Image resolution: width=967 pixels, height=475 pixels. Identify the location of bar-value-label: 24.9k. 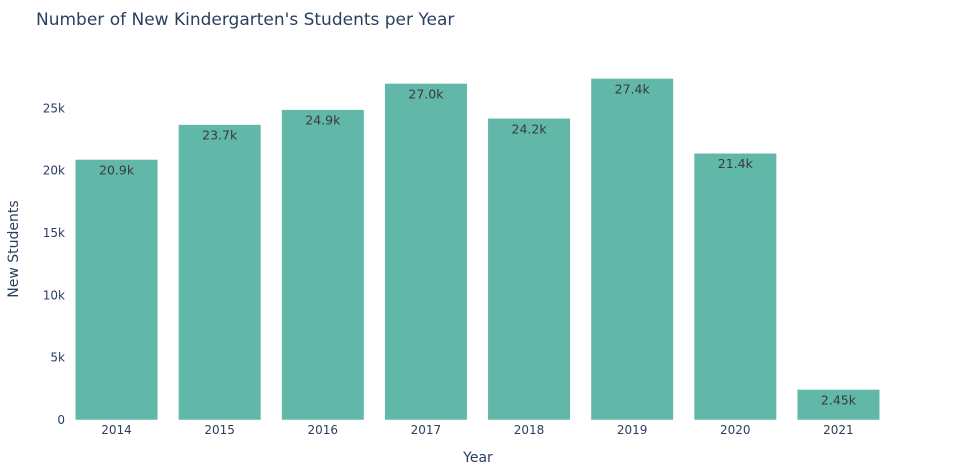
(323, 120).